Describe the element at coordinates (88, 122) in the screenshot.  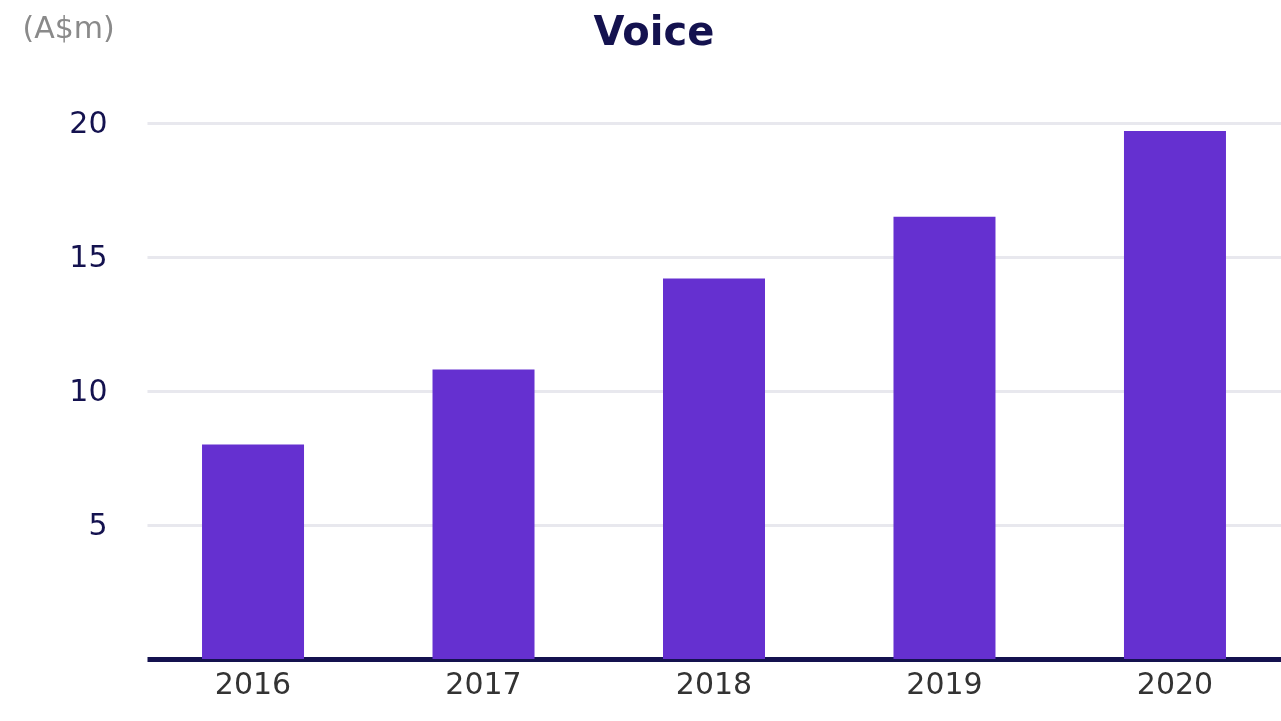
I see `y-tick-label: 20` at that location.